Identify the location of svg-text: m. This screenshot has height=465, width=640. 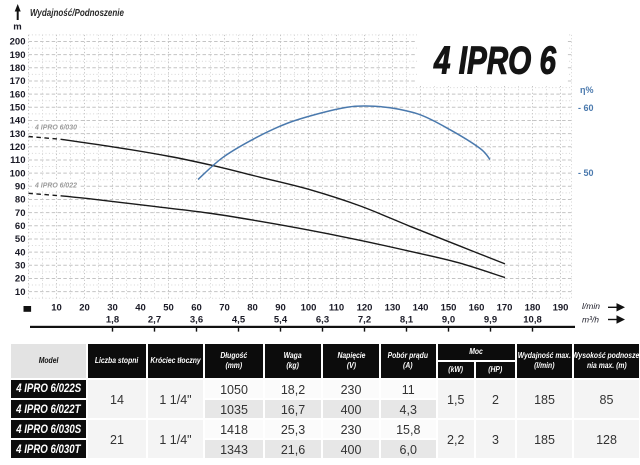
(17, 27).